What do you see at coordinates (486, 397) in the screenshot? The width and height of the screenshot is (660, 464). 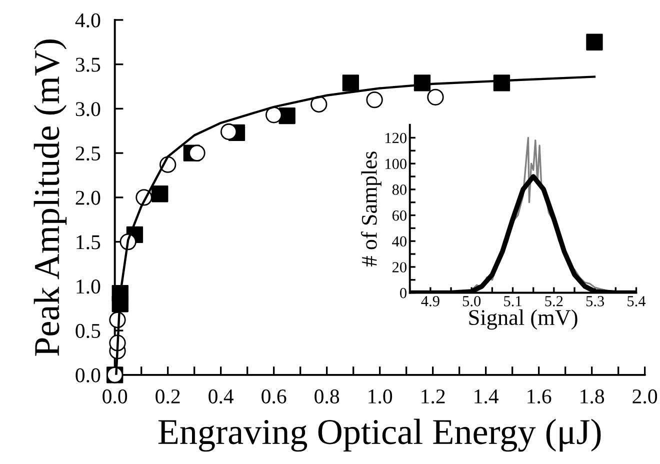 I see `x-tick-label: 1.4` at bounding box center [486, 397].